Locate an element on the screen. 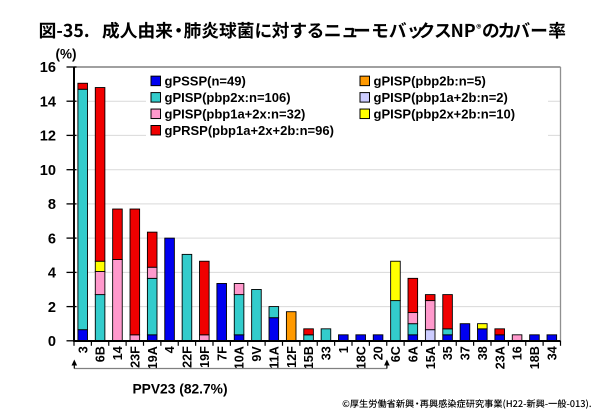 This screenshot has height=415, width=600. svg-text: 18C is located at coordinates (361, 357).